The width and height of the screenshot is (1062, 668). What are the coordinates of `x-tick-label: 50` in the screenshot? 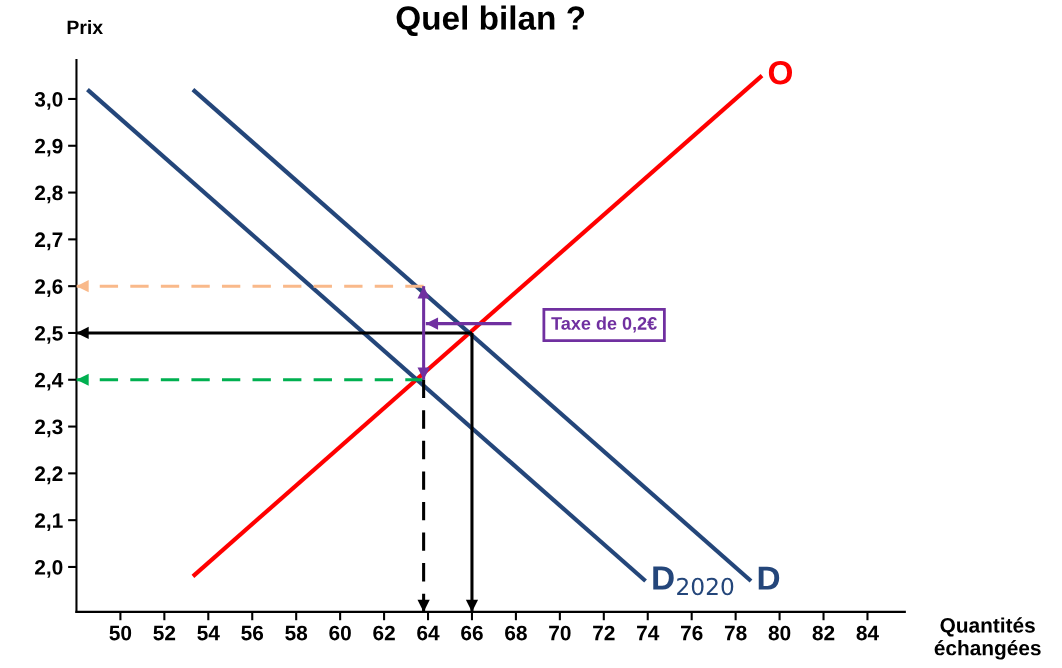 It's located at (120, 633).